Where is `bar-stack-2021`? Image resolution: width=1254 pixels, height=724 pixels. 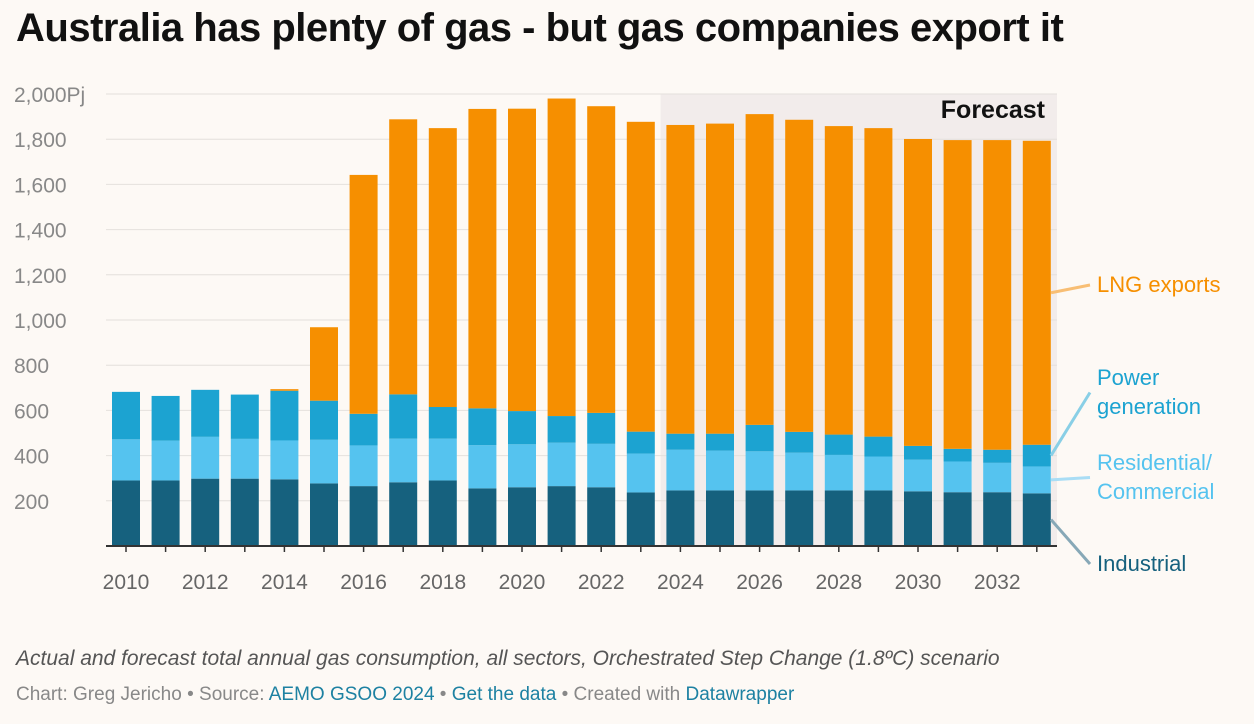 bar-stack-2021 is located at coordinates (561, 322).